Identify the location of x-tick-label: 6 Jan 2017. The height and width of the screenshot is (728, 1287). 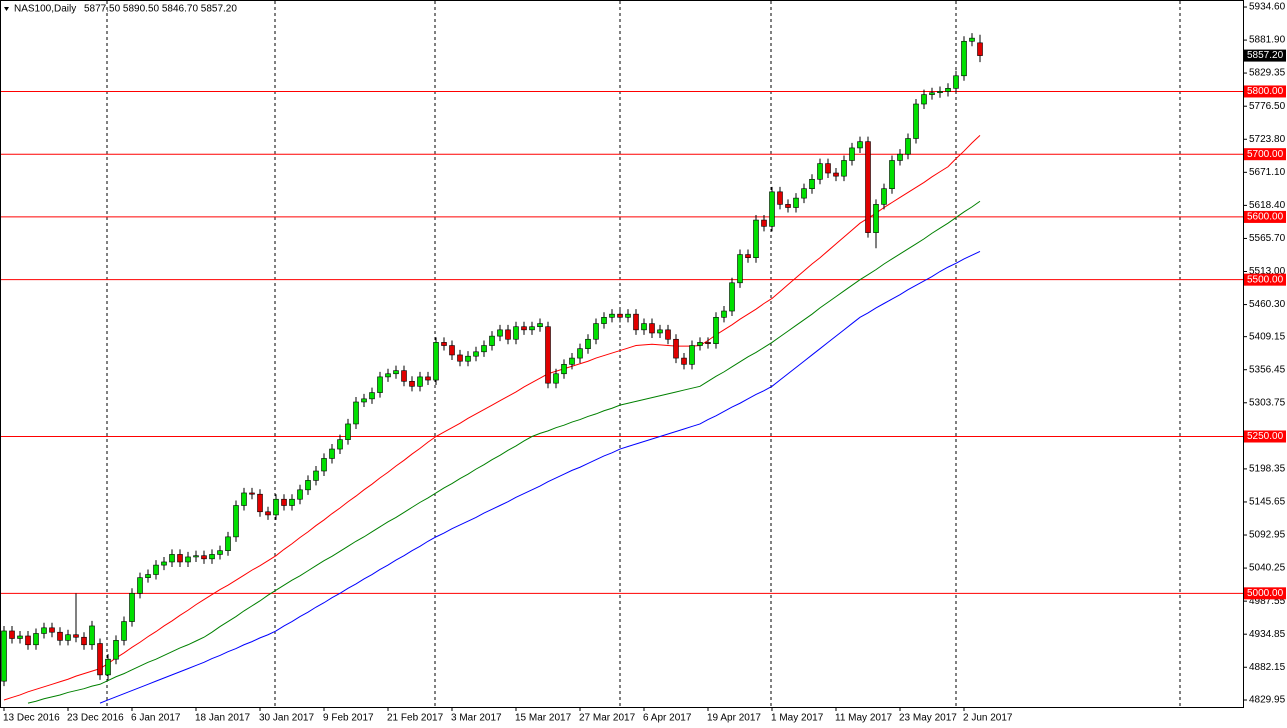
(156, 718).